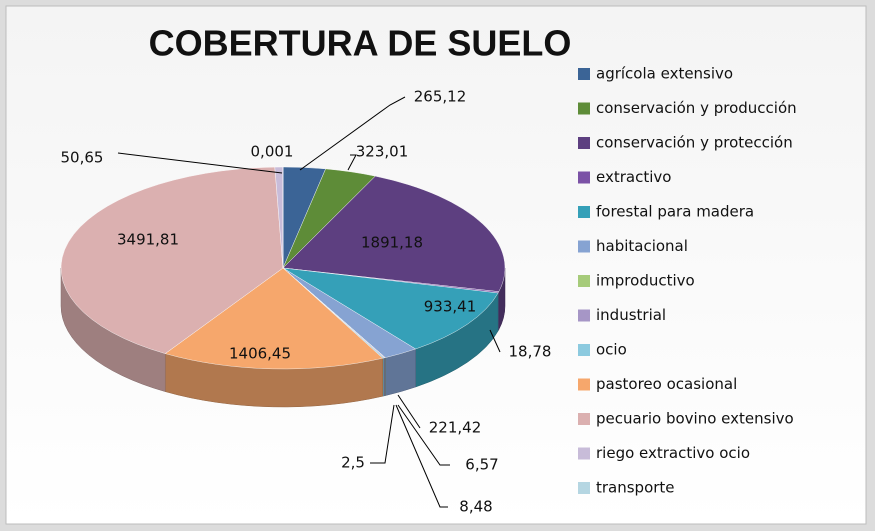 The height and width of the screenshot is (531, 875). What do you see at coordinates (260, 354) in the screenshot?
I see `data-label: 1406,45` at bounding box center [260, 354].